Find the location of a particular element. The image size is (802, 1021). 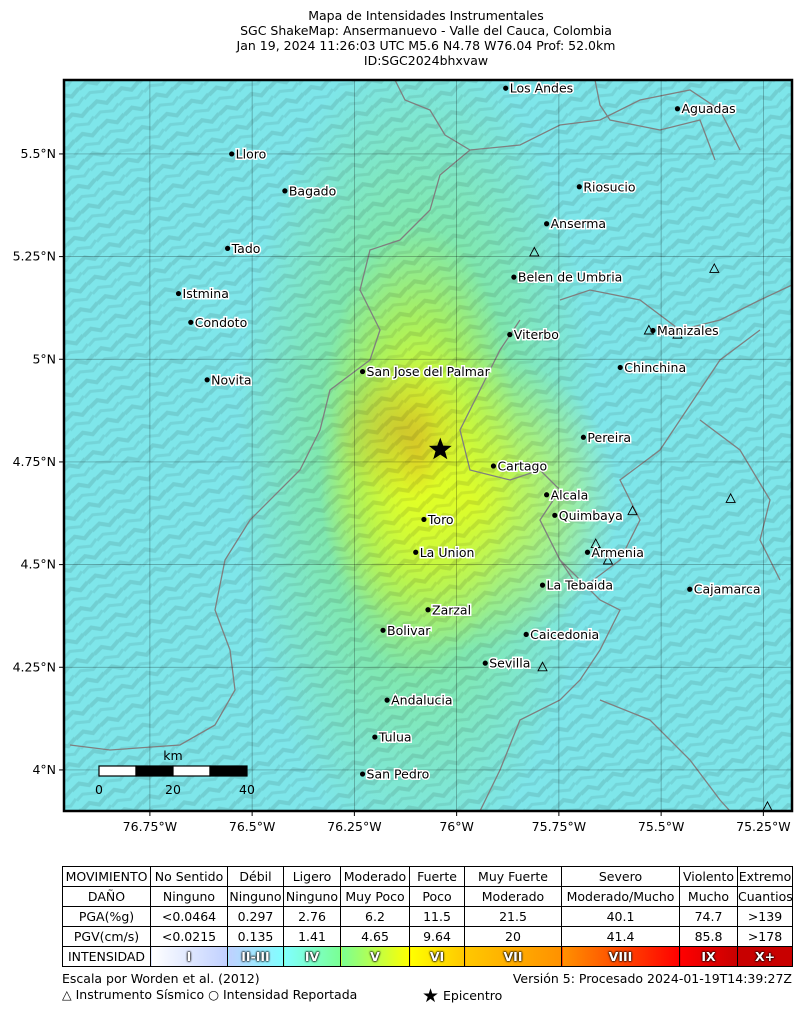

scale-cell: Muy Fuerte is located at coordinates (513, 876).